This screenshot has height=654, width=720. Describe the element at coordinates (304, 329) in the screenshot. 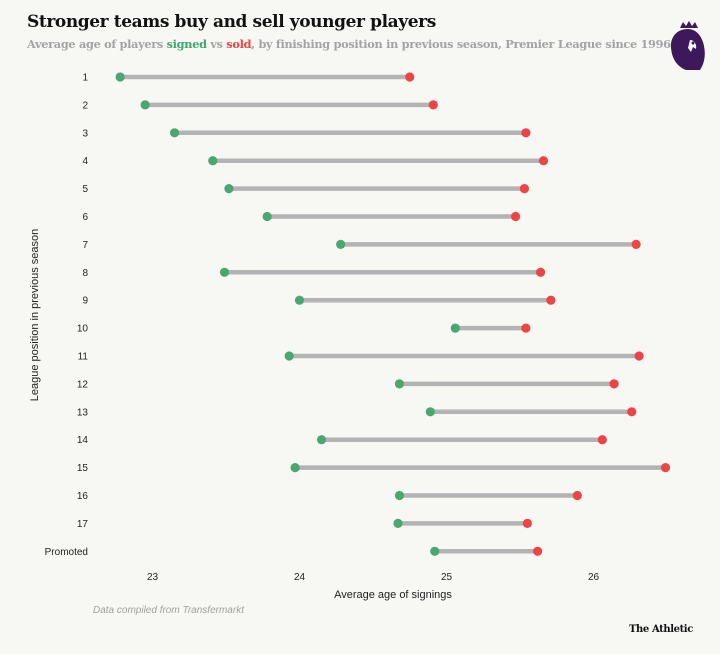

I see `dumbbell-row: 10` at that location.